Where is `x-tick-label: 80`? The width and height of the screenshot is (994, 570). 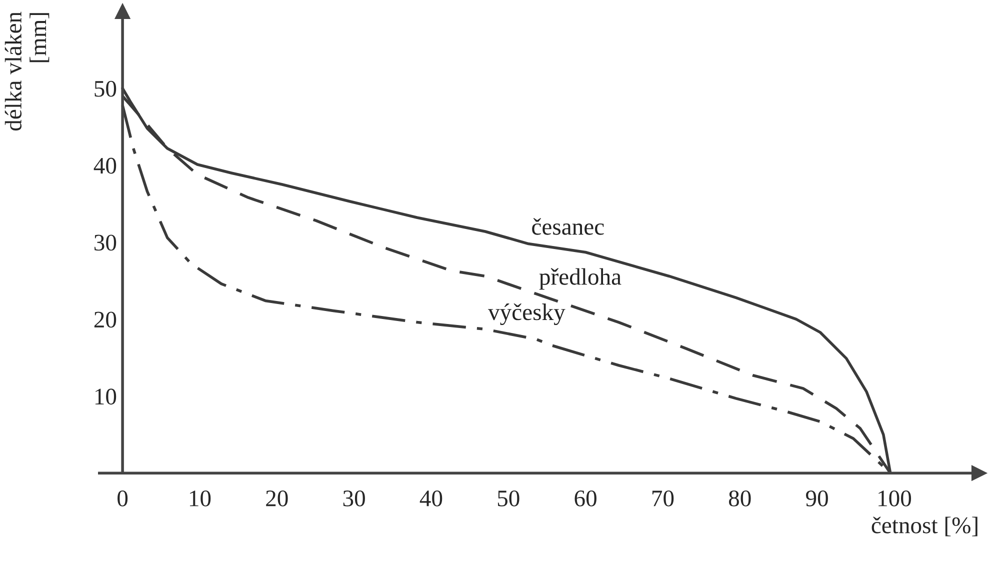
x-tick-label: 80 is located at coordinates (739, 498).